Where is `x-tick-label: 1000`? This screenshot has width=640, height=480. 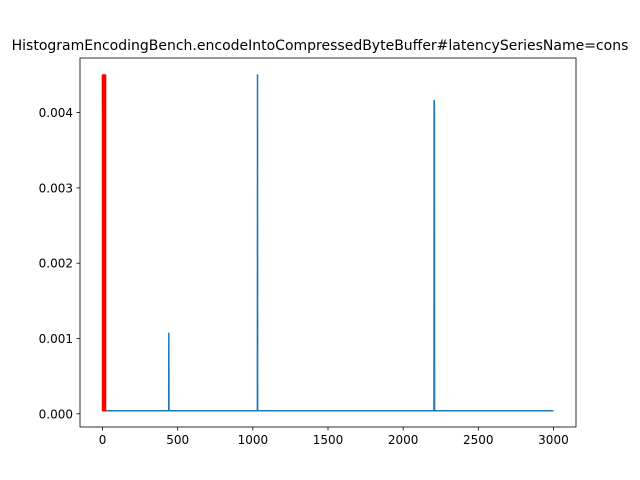
x-tick-label: 1000 is located at coordinates (253, 440).